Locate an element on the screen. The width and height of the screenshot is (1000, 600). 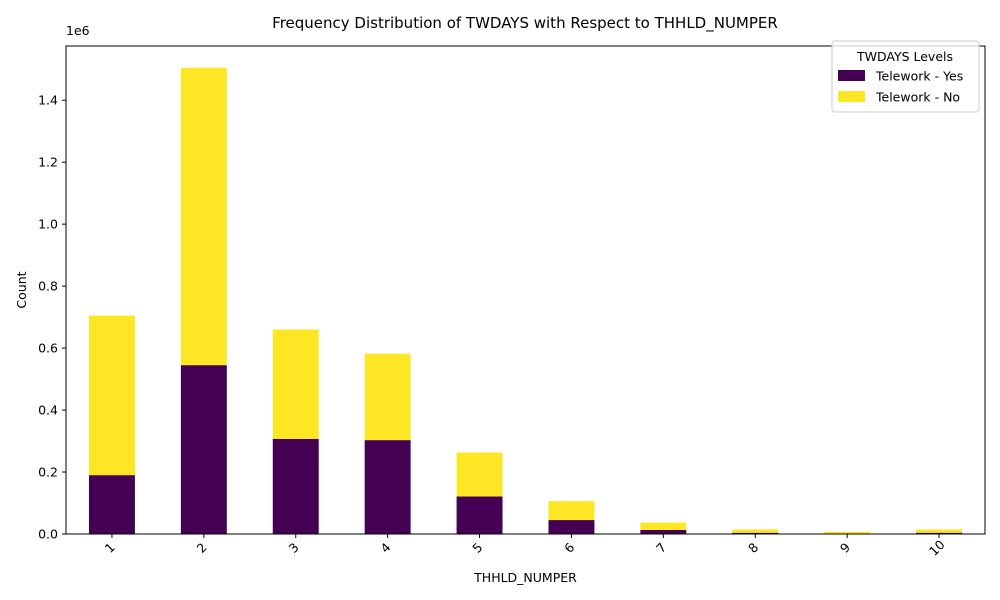
x-tick-label: 5 is located at coordinates (477, 548).